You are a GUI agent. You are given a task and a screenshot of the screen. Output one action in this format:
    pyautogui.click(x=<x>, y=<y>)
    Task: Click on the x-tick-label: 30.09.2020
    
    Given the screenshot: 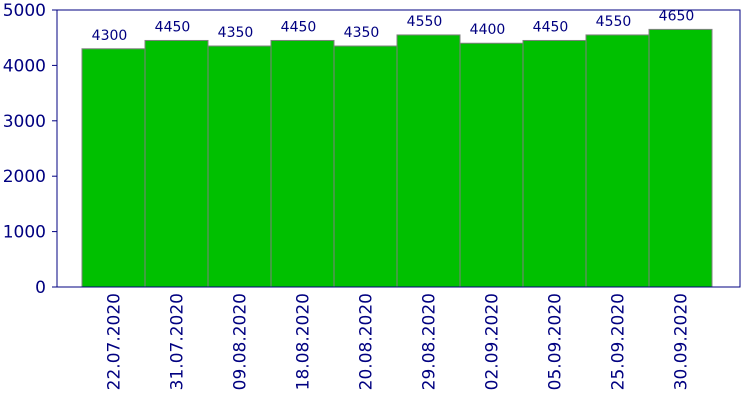 What is the action you would take?
    pyautogui.click(x=682, y=341)
    